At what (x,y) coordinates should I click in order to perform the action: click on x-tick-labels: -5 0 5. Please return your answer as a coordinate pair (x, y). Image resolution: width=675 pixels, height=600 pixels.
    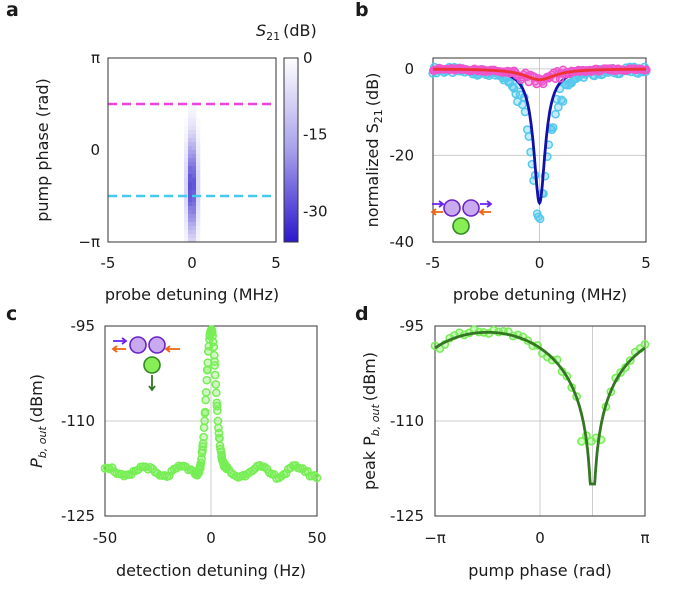
    Looking at the image, I should click on (538, 263).